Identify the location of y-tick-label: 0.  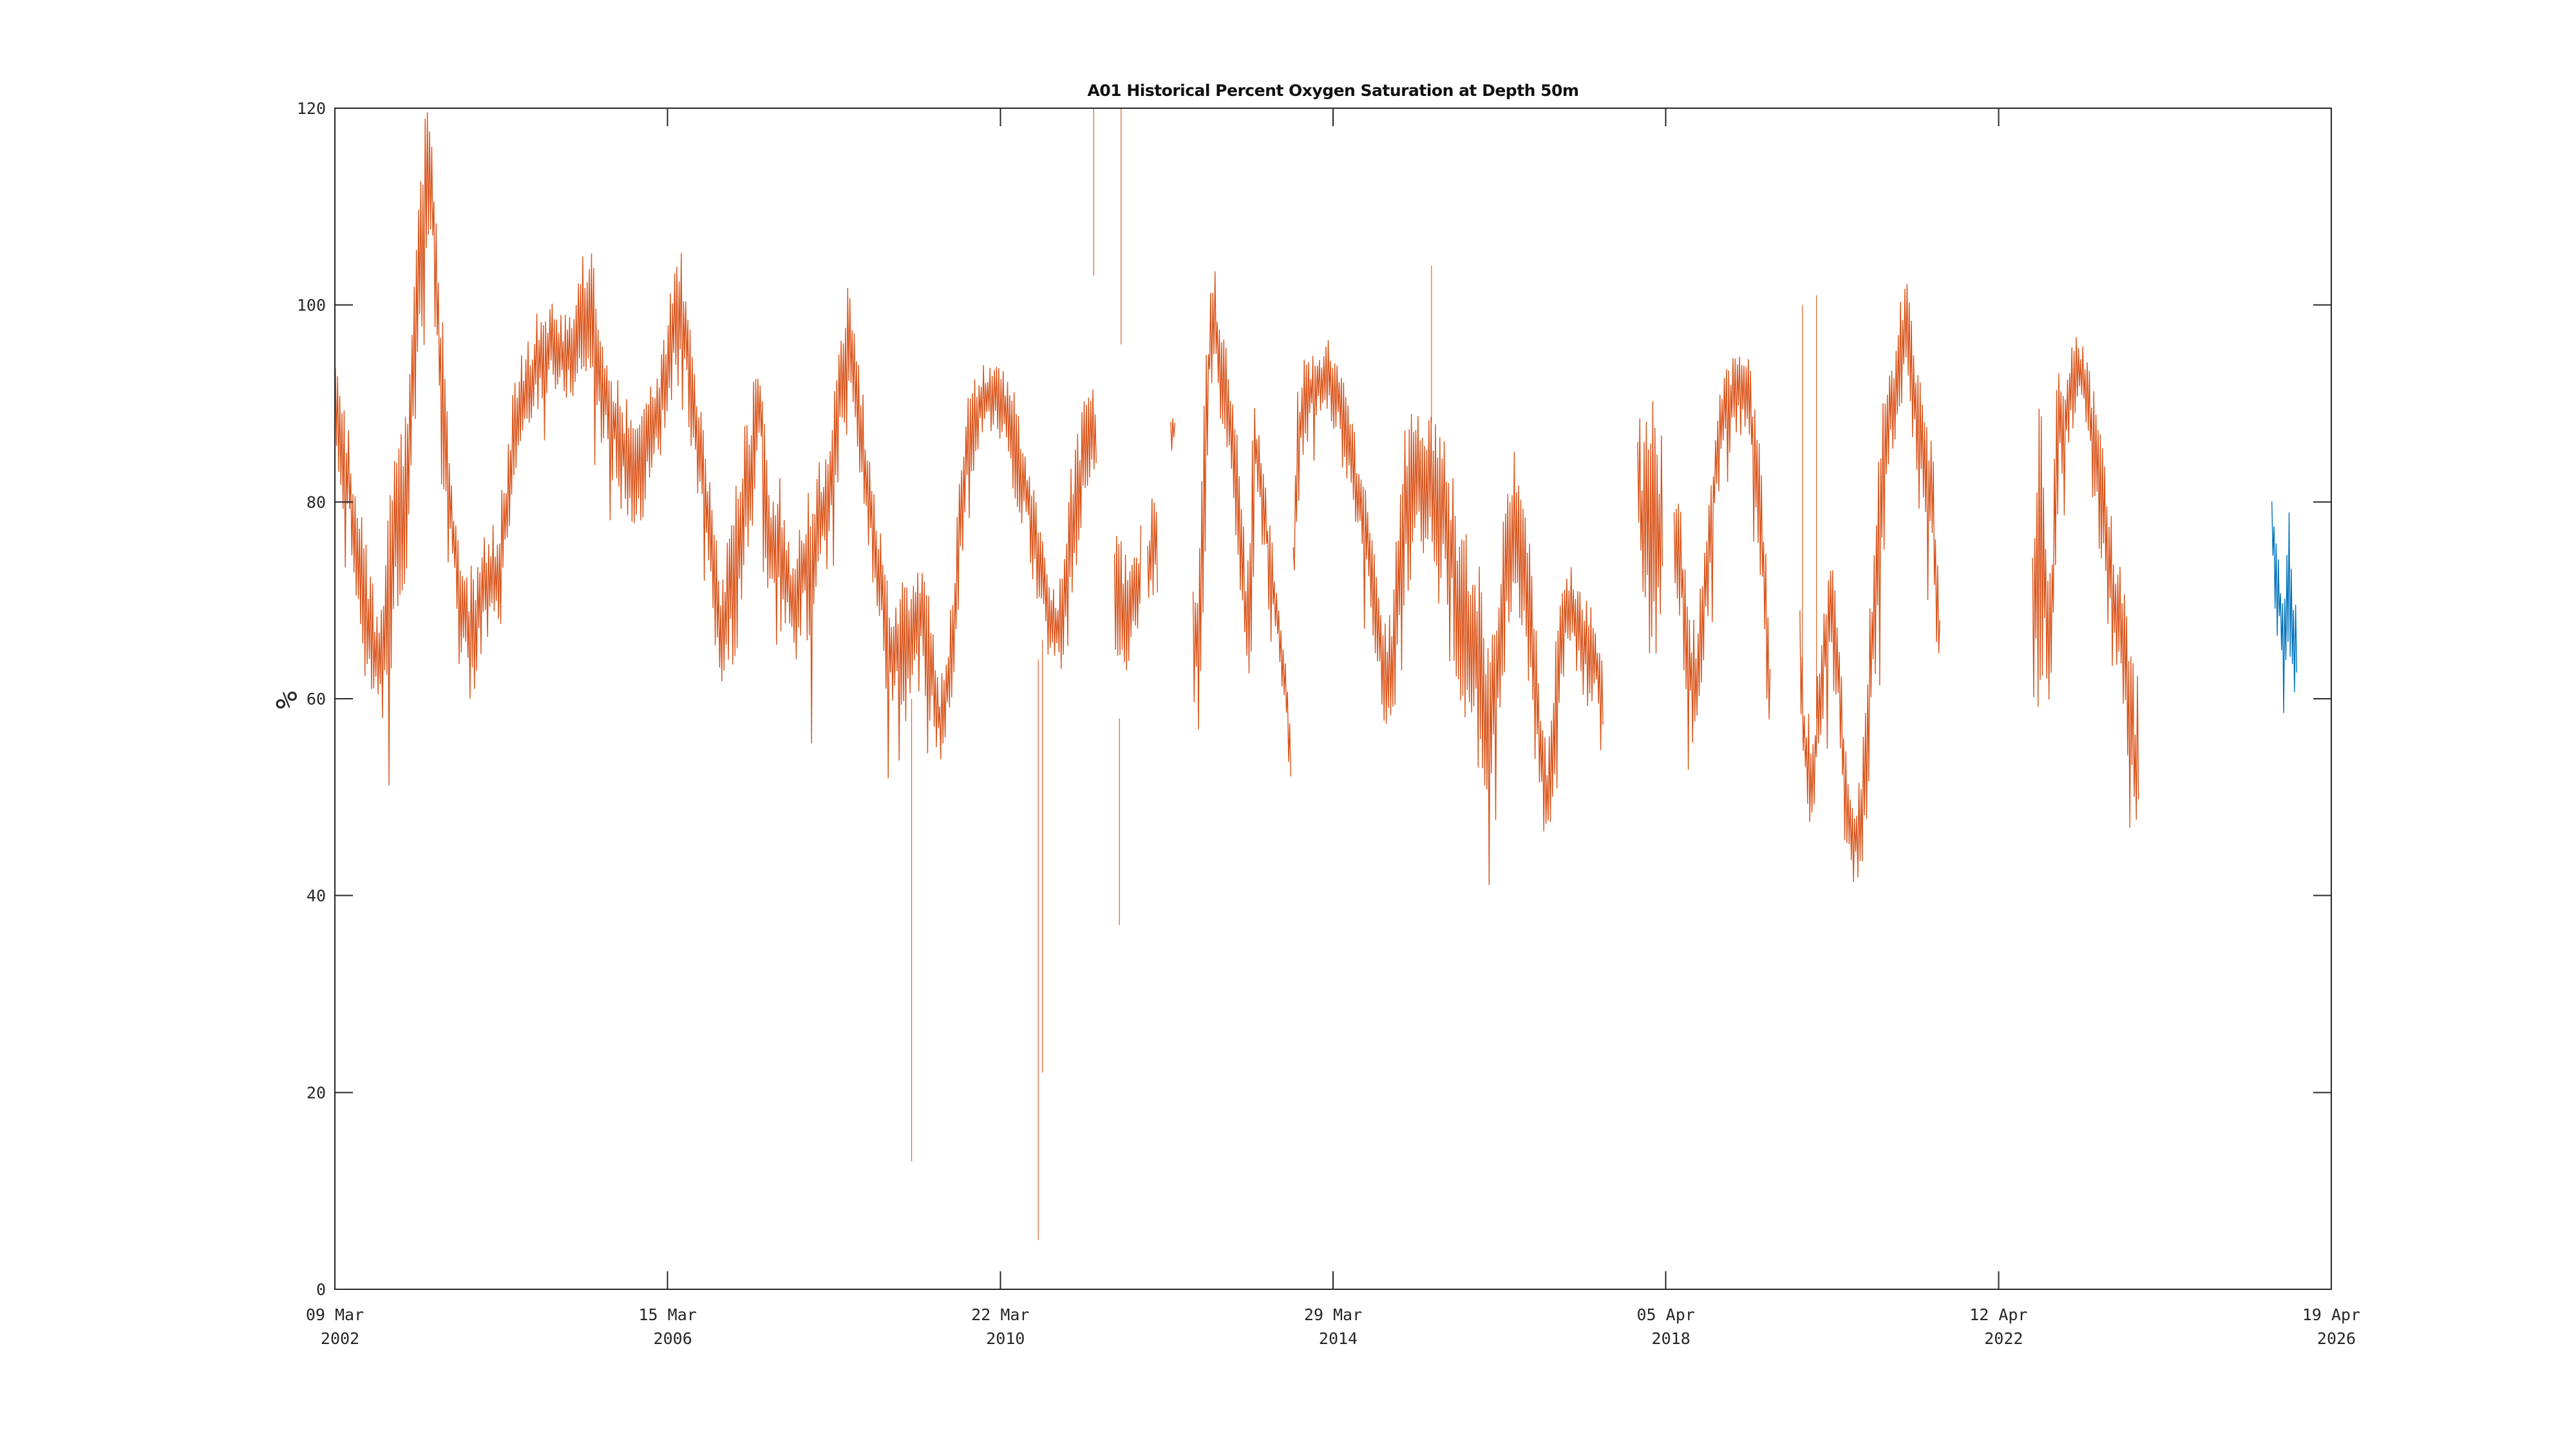
(321, 1289).